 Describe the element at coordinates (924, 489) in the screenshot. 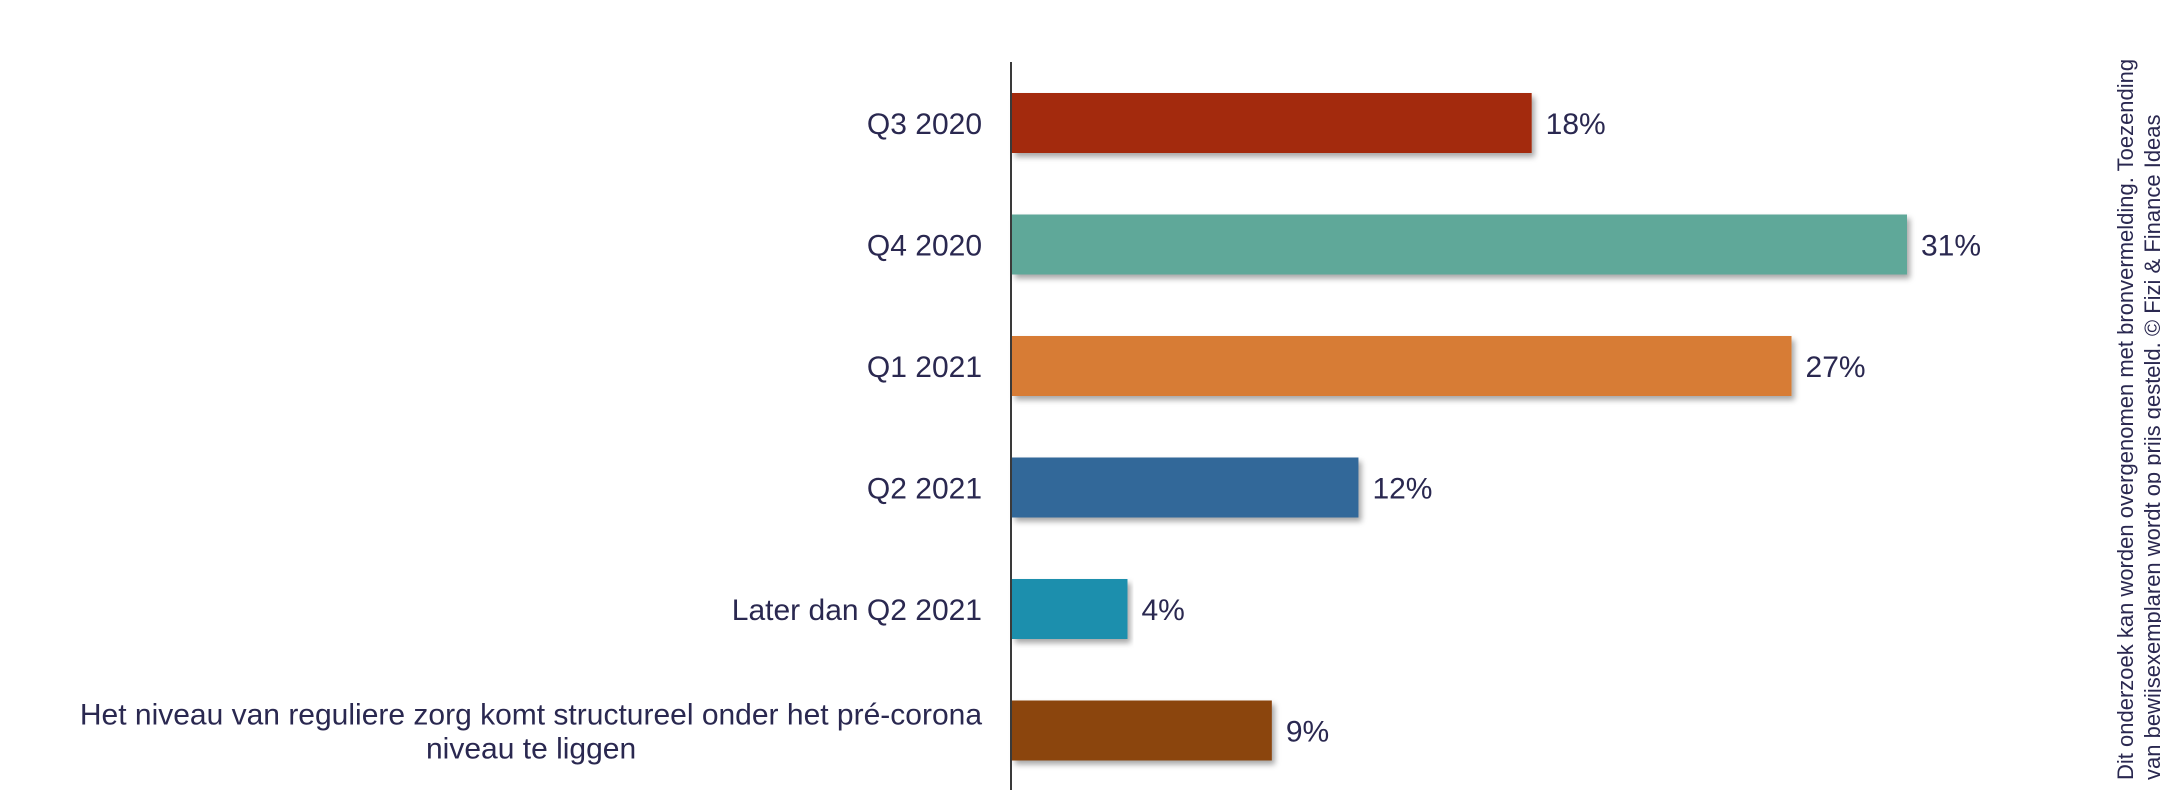

I see `category-label-4: Q2 2021` at that location.